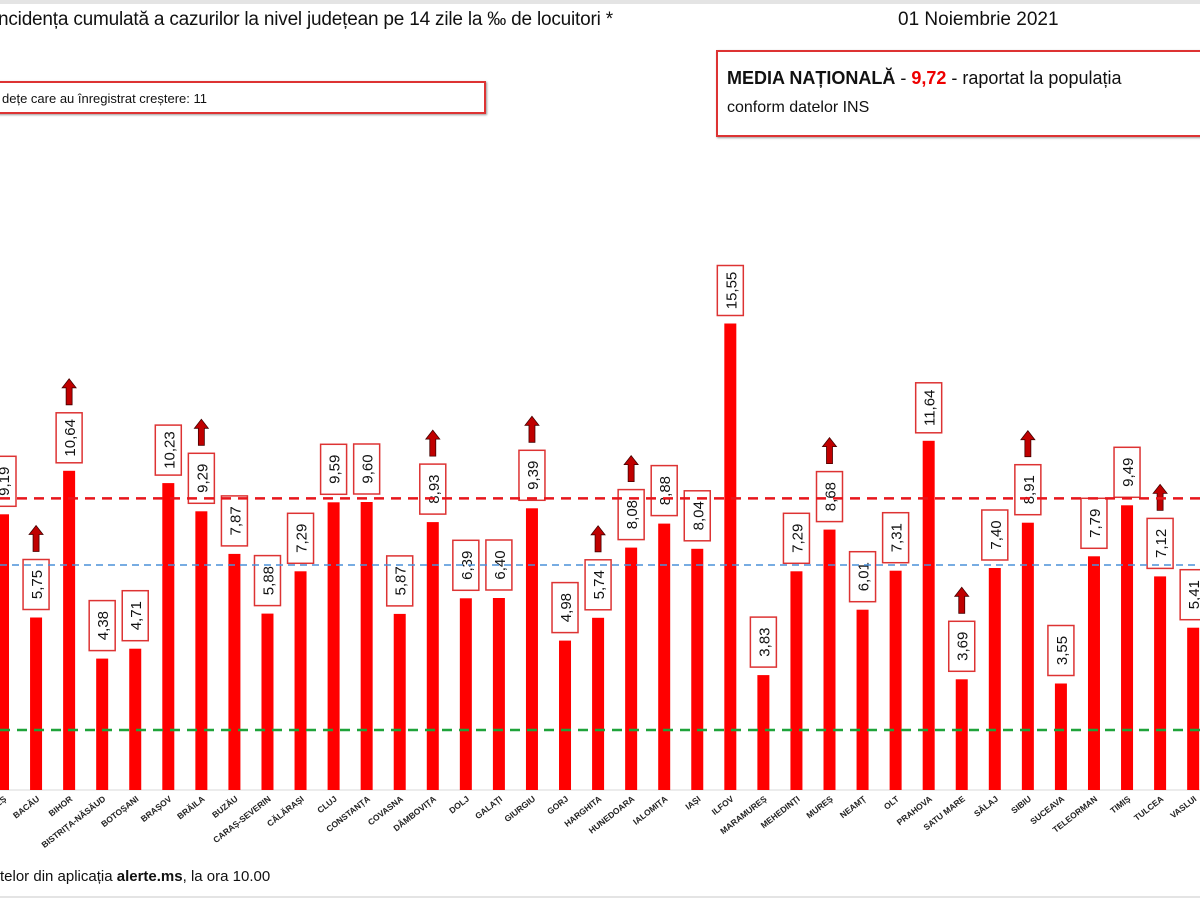 Image resolution: width=1200 pixels, height=900 pixels. What do you see at coordinates (1027, 656) in the screenshot?
I see `bar-sibiu` at bounding box center [1027, 656].